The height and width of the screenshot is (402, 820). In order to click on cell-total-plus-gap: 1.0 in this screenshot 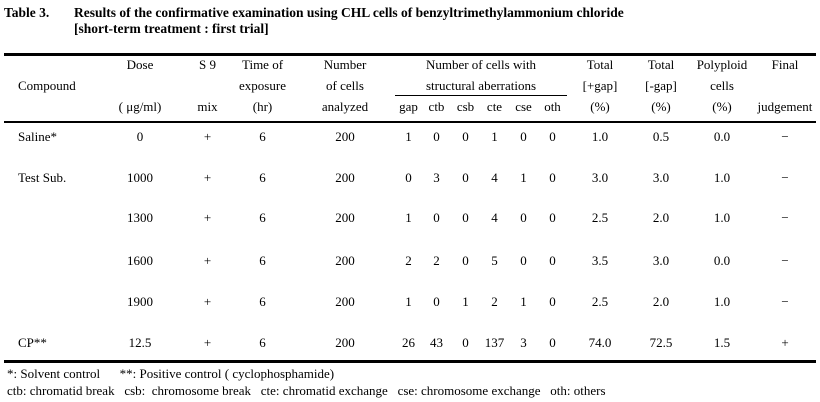, I will do `click(600, 136)`.